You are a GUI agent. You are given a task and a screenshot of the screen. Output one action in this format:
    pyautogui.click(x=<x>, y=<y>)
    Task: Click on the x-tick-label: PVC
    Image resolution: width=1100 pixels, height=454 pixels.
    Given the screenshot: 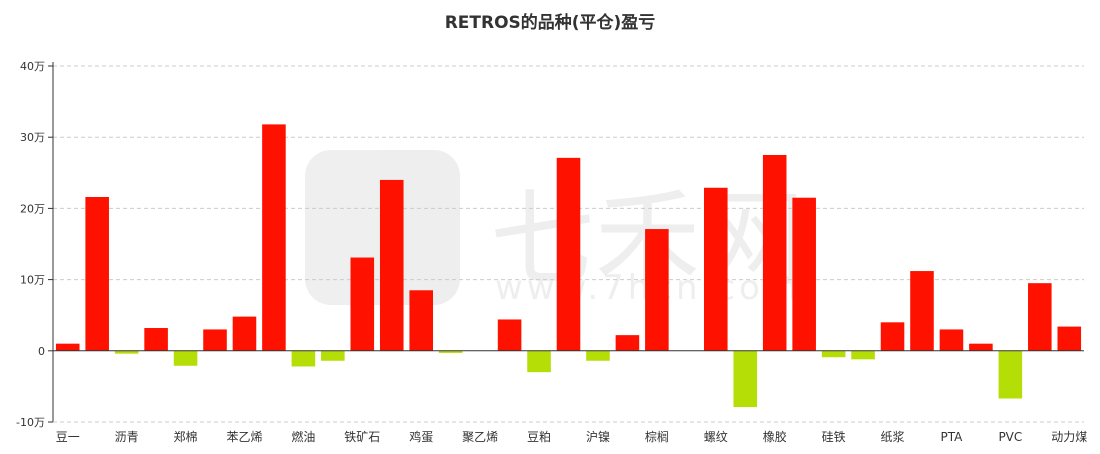 What is the action you would take?
    pyautogui.click(x=1010, y=437)
    